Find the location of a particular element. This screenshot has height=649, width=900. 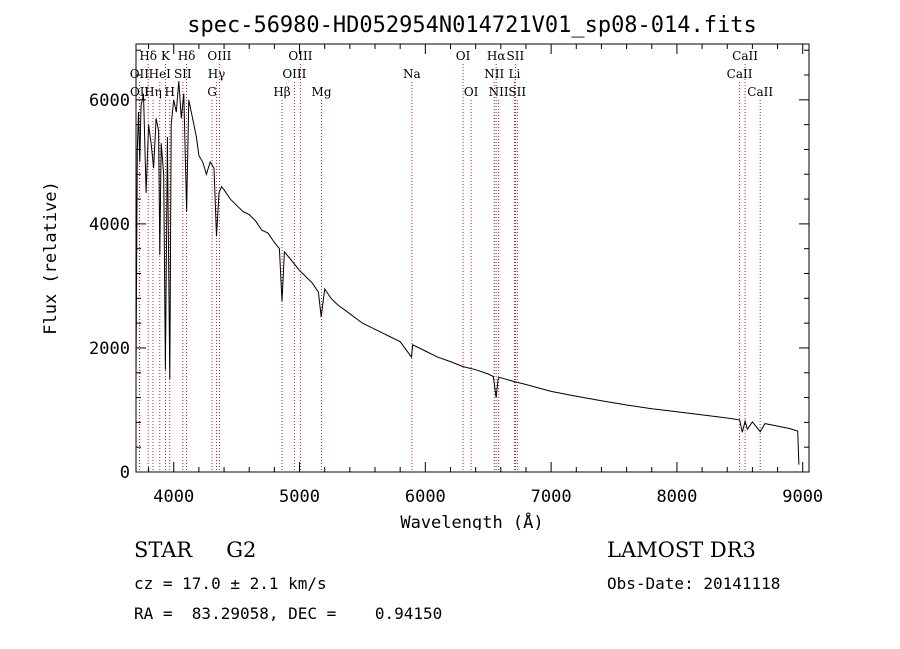

x-tick-label-4000: 4000 is located at coordinates (173, 497).